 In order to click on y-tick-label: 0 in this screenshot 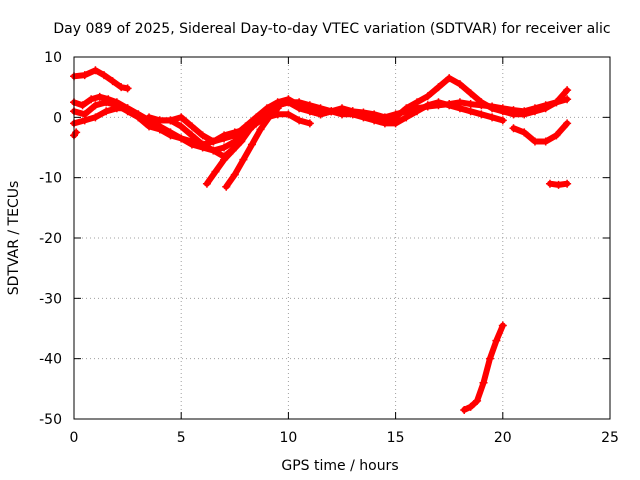, I will do `click(57, 118)`.